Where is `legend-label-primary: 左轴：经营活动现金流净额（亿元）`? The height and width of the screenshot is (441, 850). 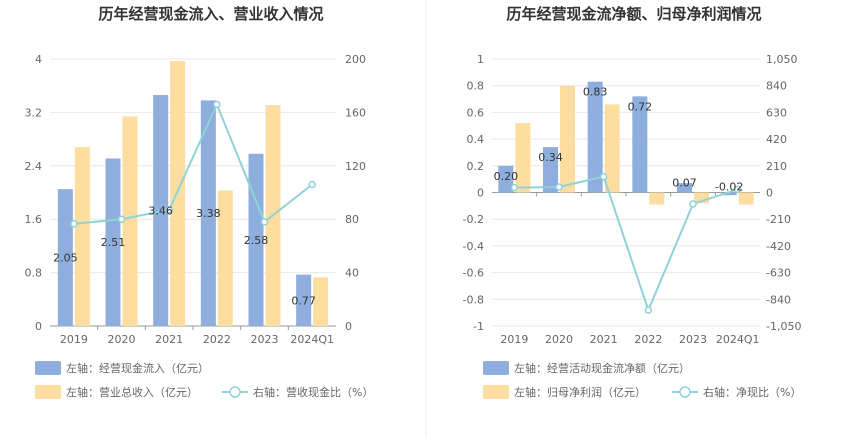
legend-label-primary: 左轴：经营活动现金流净额（亿元） is located at coordinates (602, 368).